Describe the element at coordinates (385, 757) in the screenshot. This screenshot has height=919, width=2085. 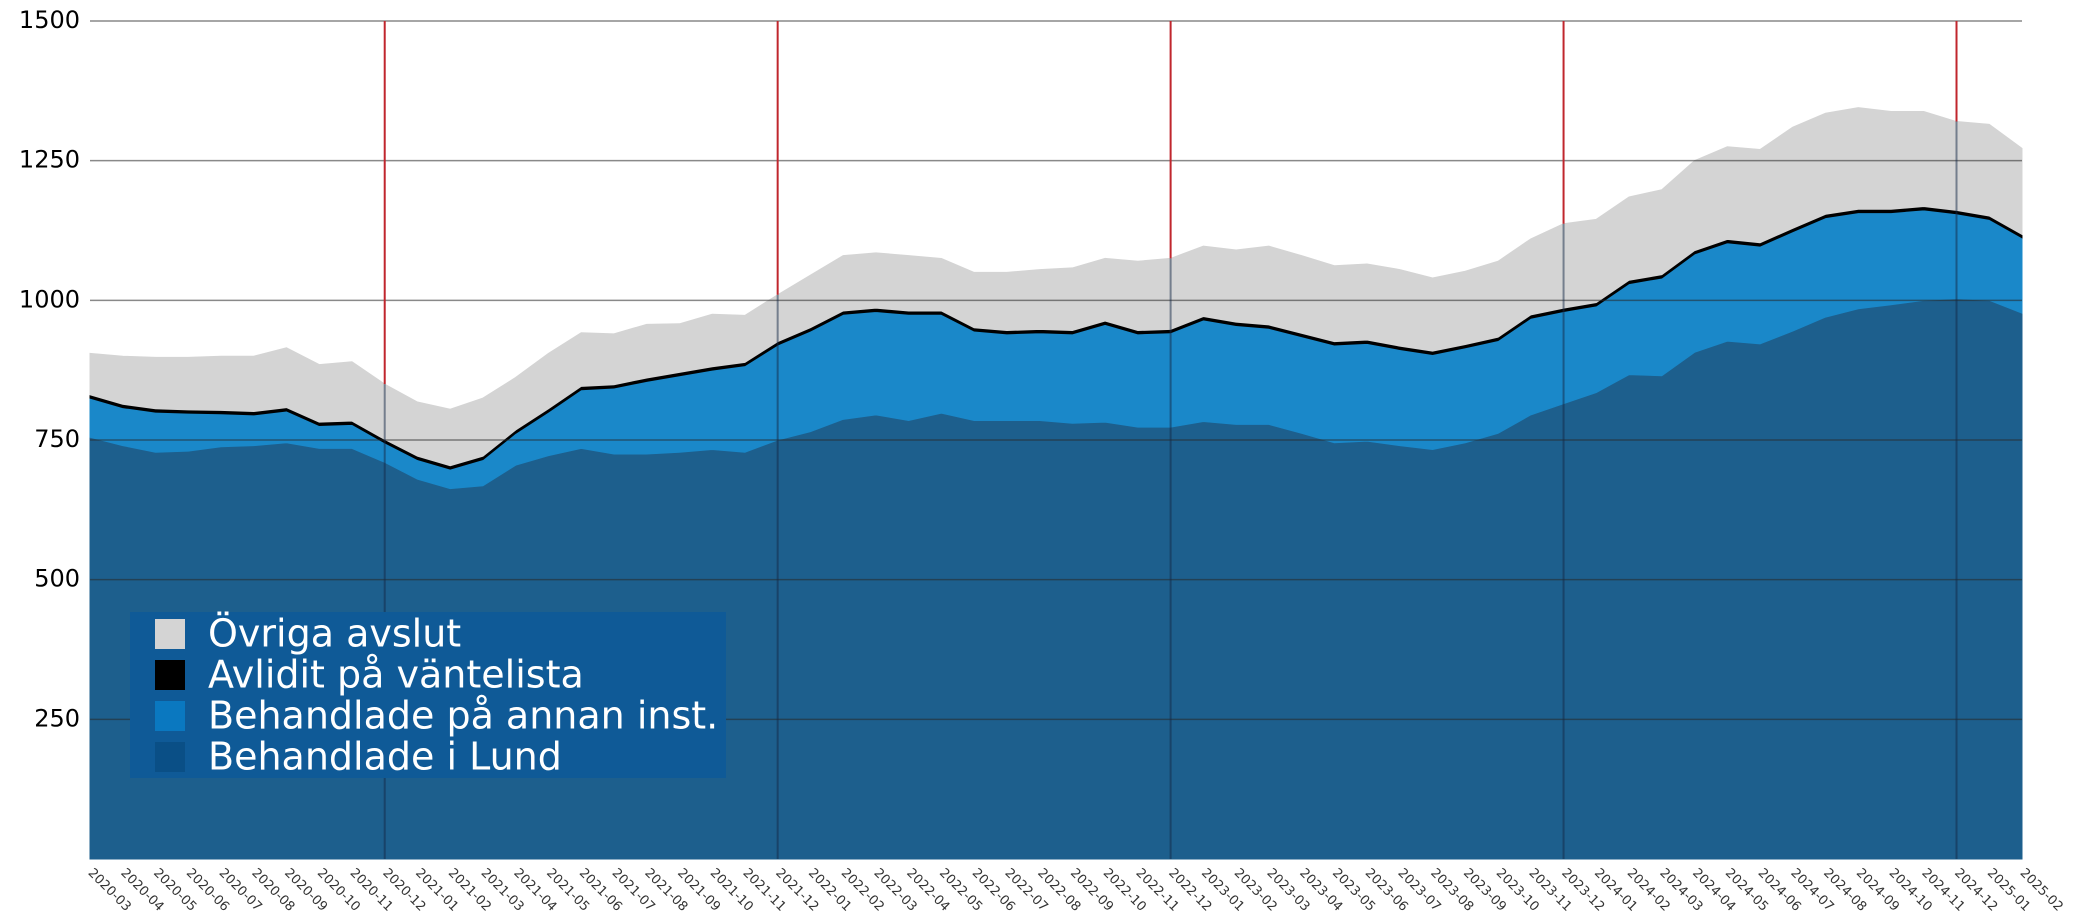
I see `legend-label: Behandlade i Lund` at that location.